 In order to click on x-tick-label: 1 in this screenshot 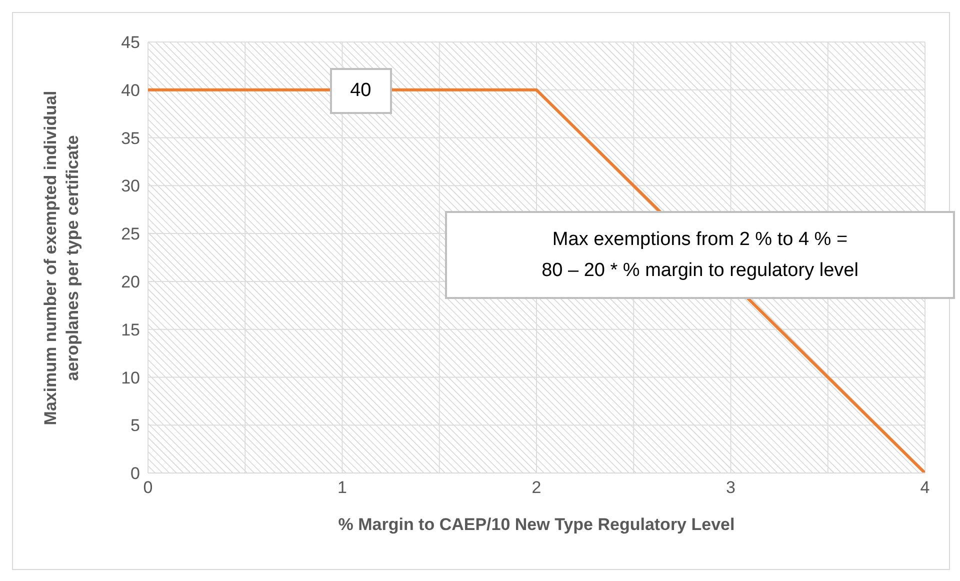, I will do `click(342, 488)`.